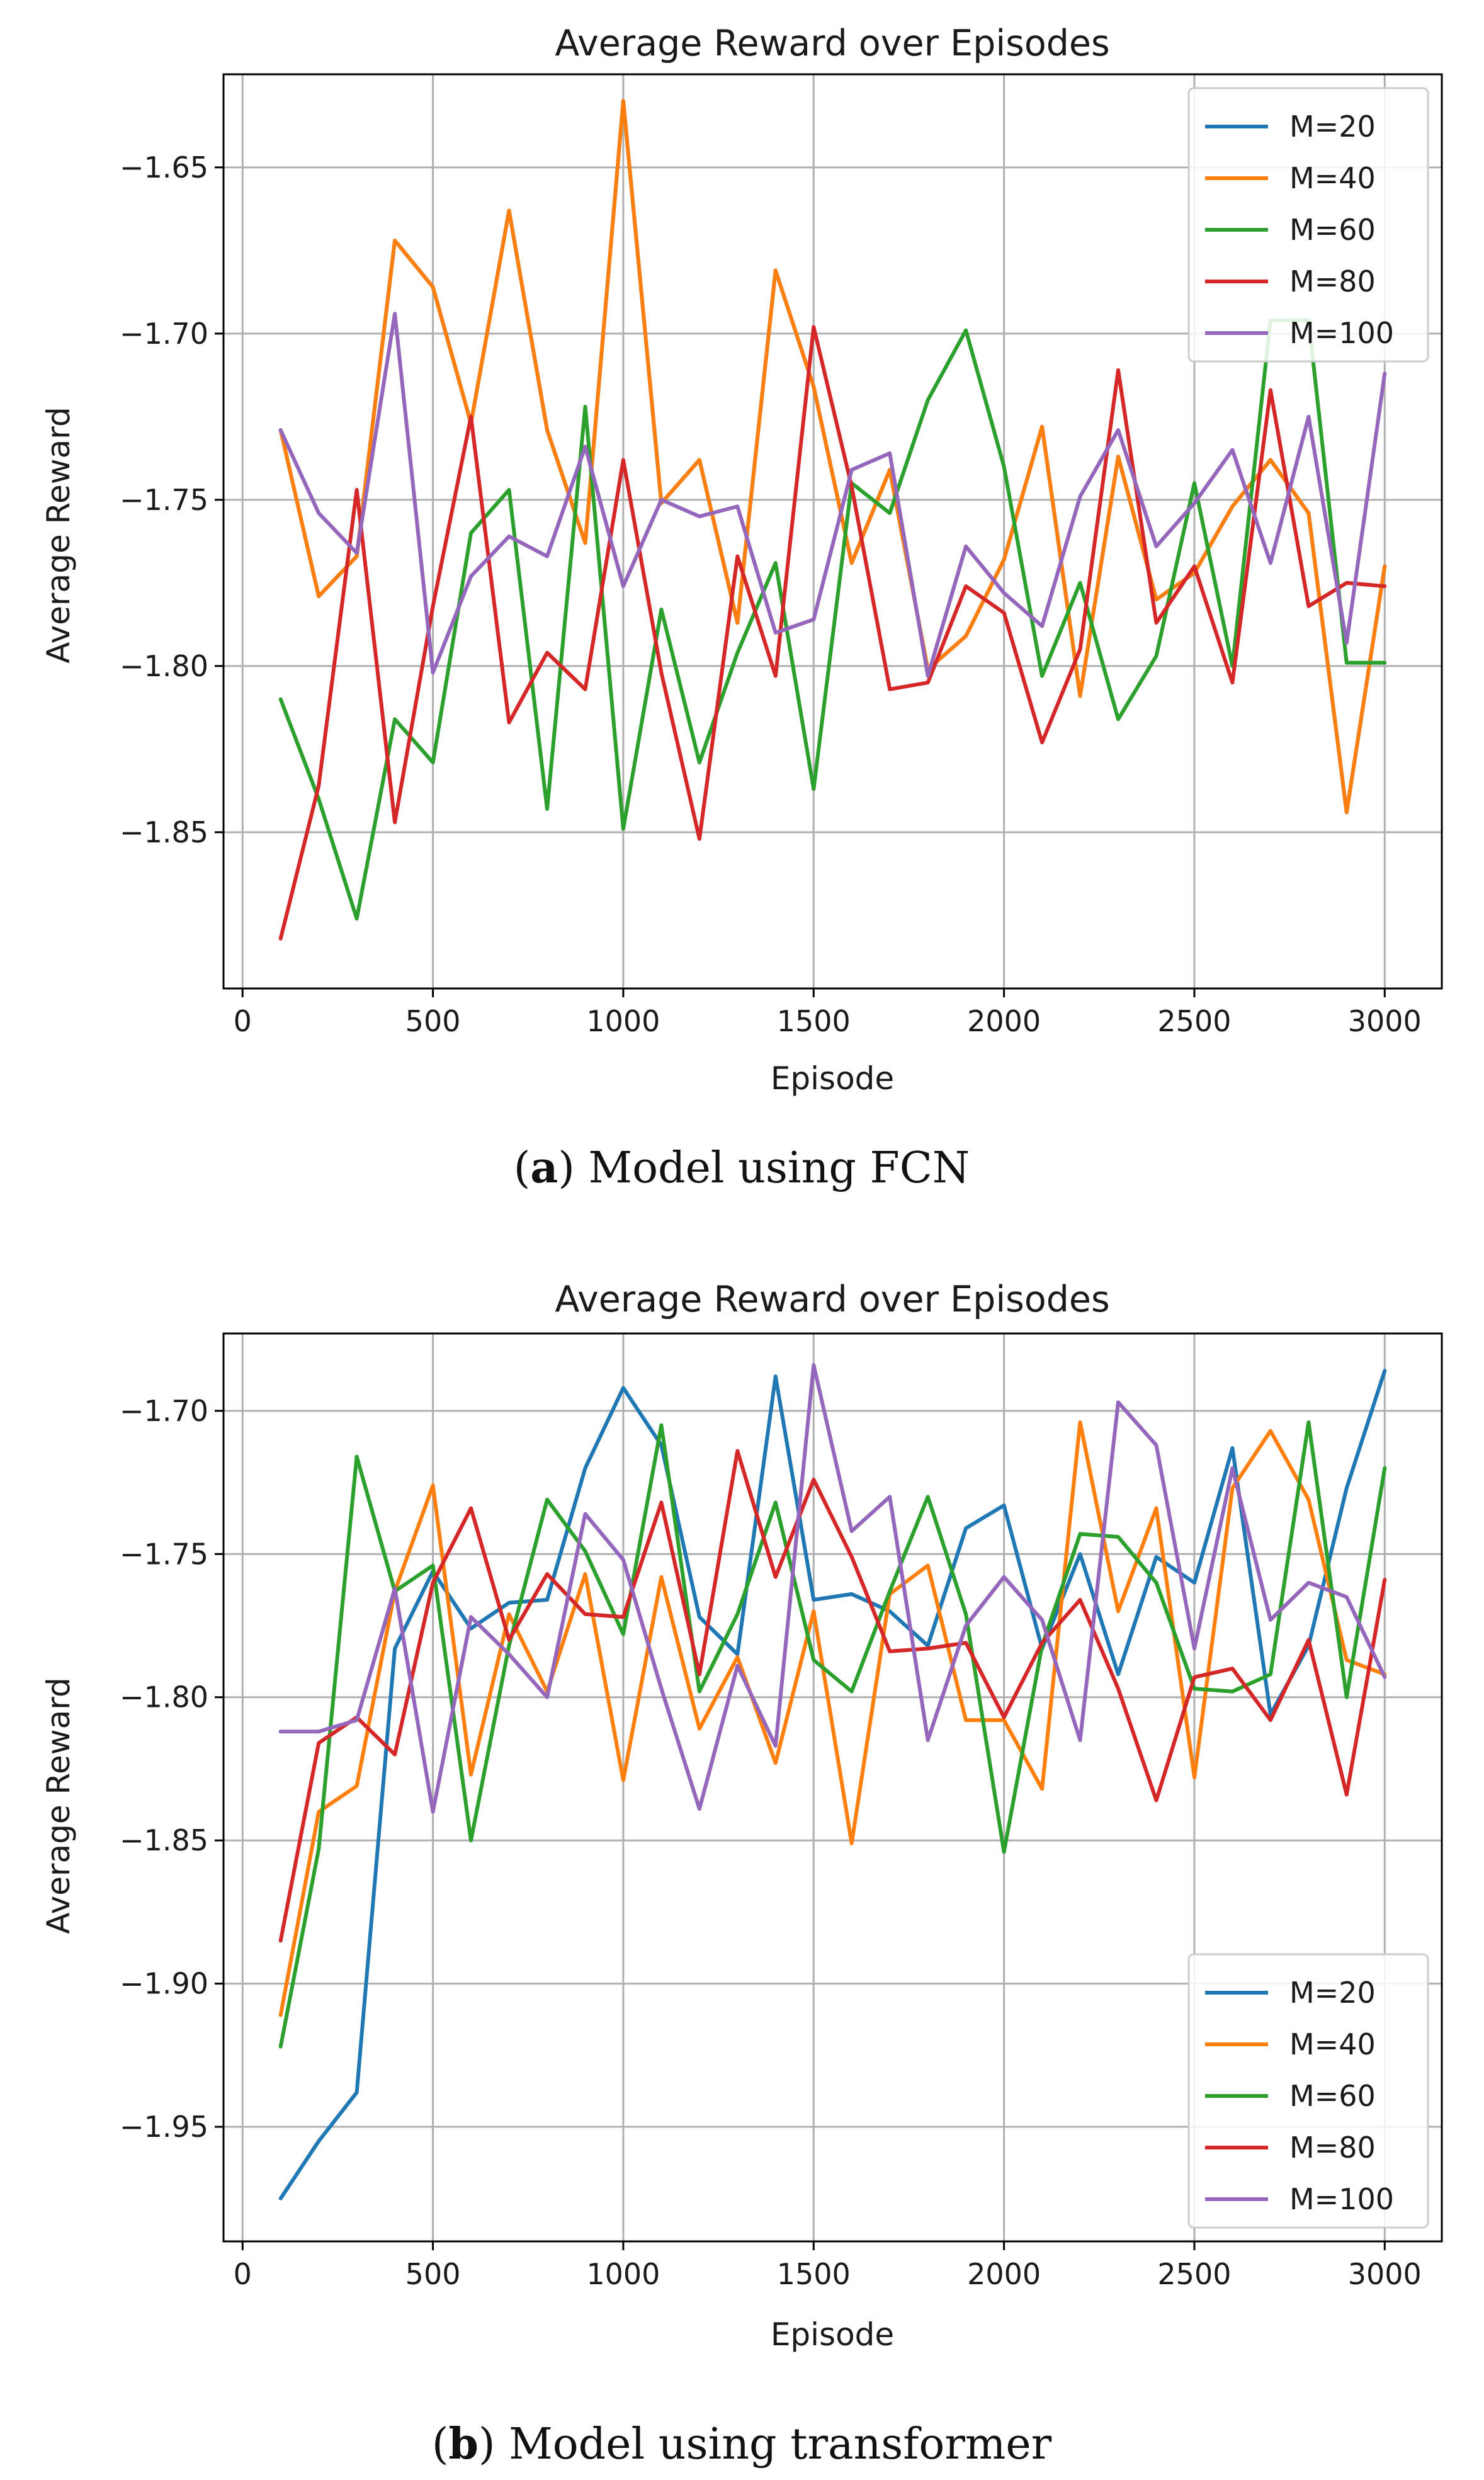 The width and height of the screenshot is (1484, 2480). What do you see at coordinates (1333, 2096) in the screenshot?
I see `panel-b-legend-label: M=60` at bounding box center [1333, 2096].